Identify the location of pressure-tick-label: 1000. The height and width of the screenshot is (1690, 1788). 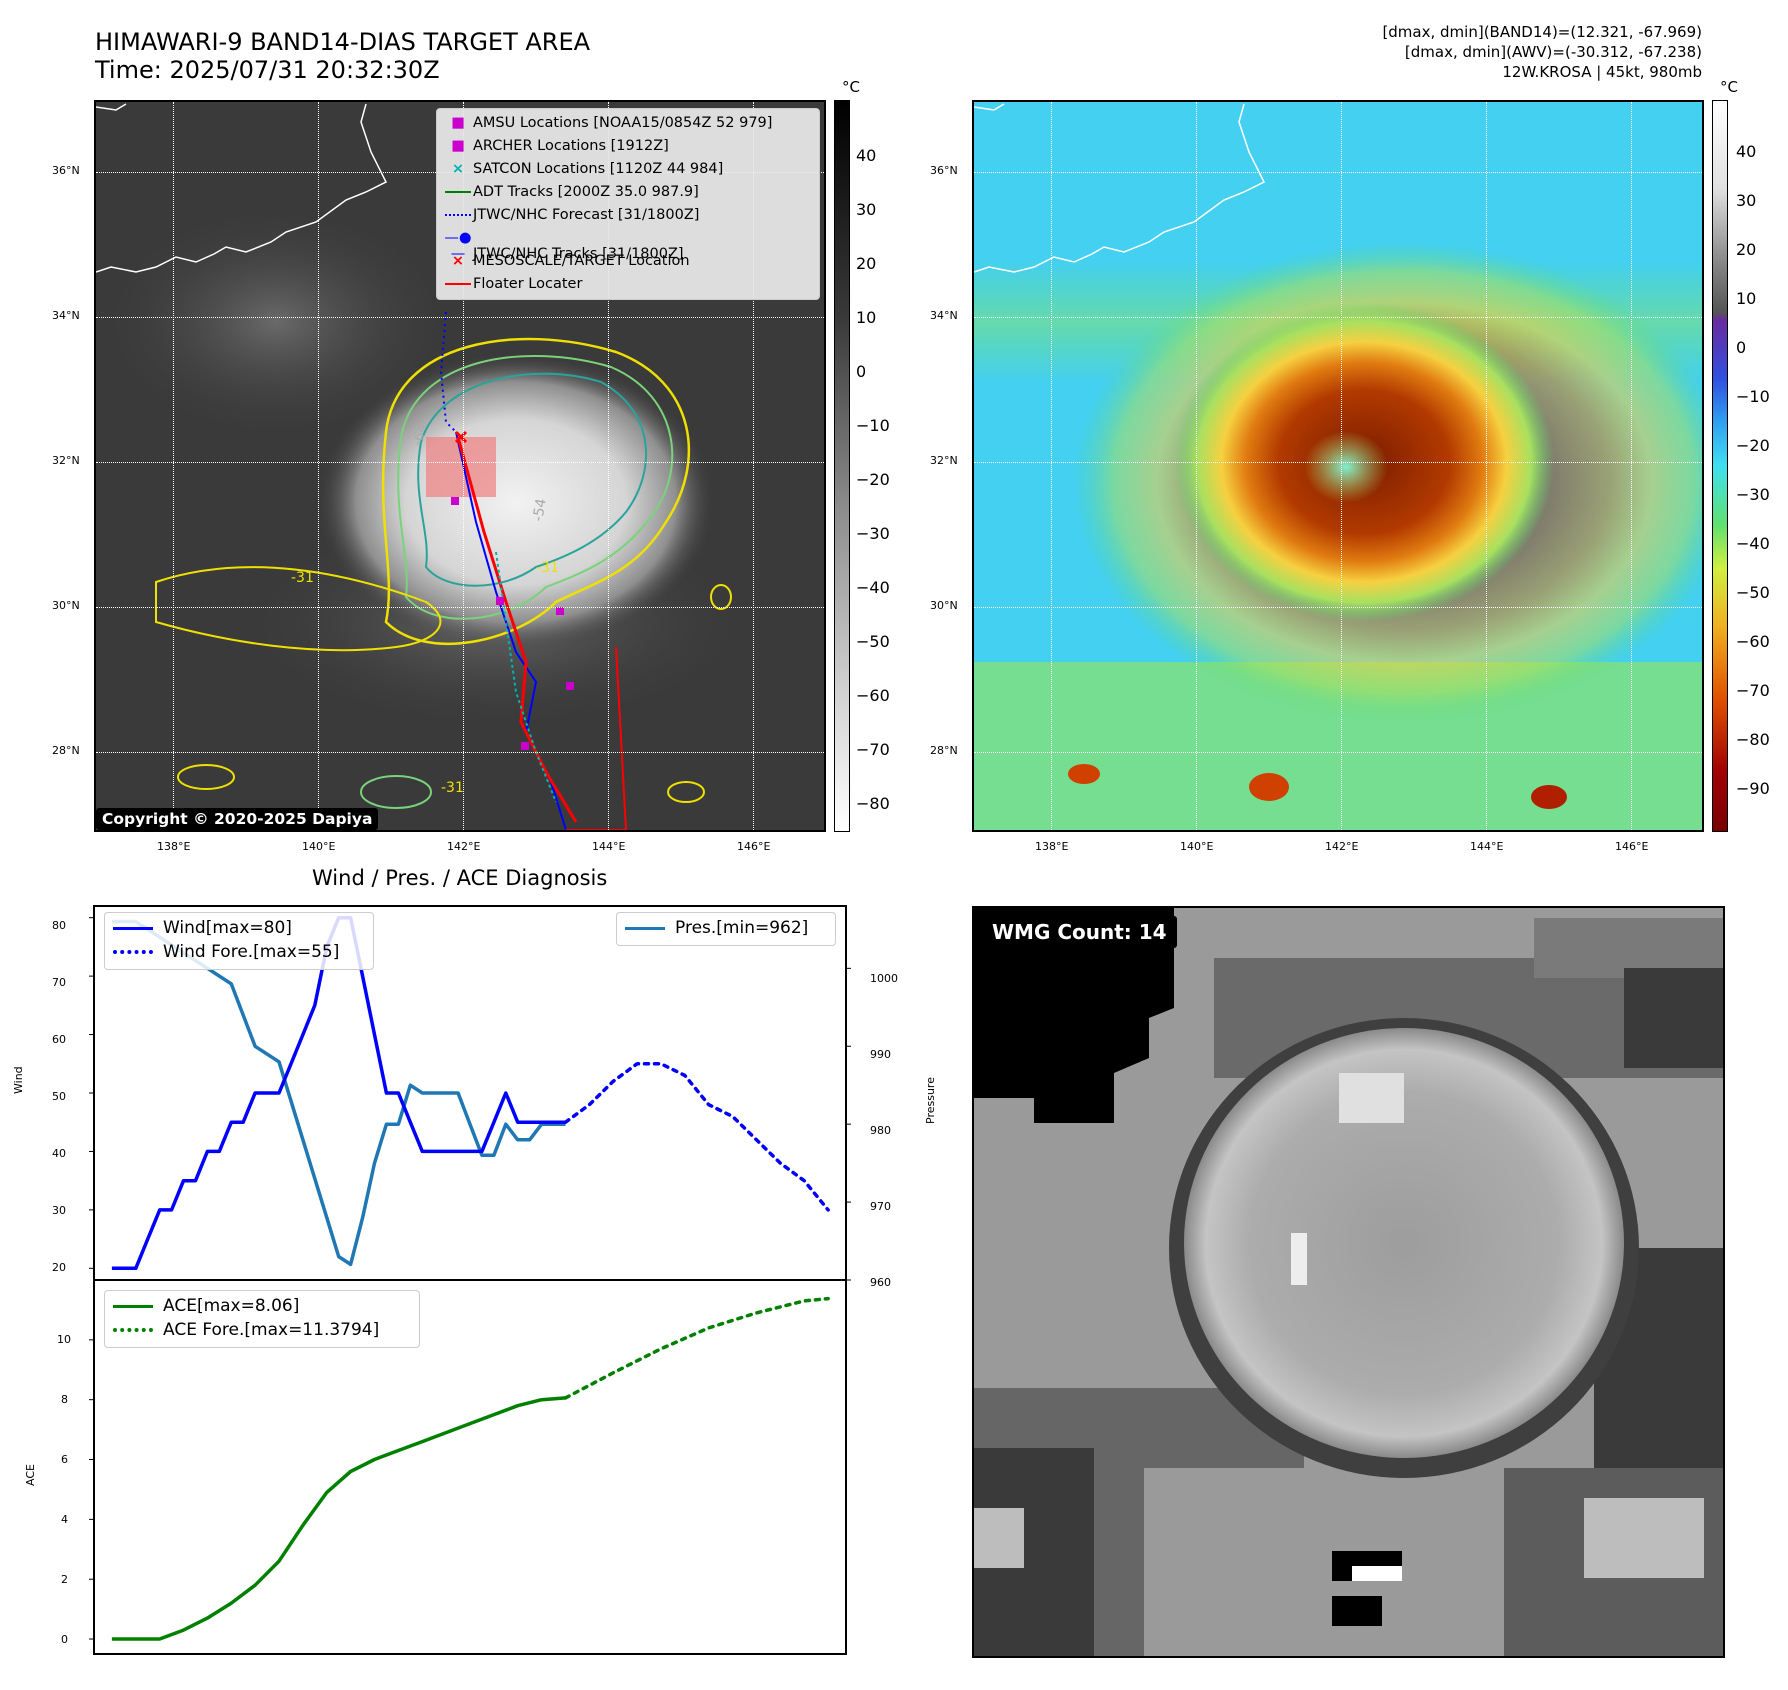
(884, 978).